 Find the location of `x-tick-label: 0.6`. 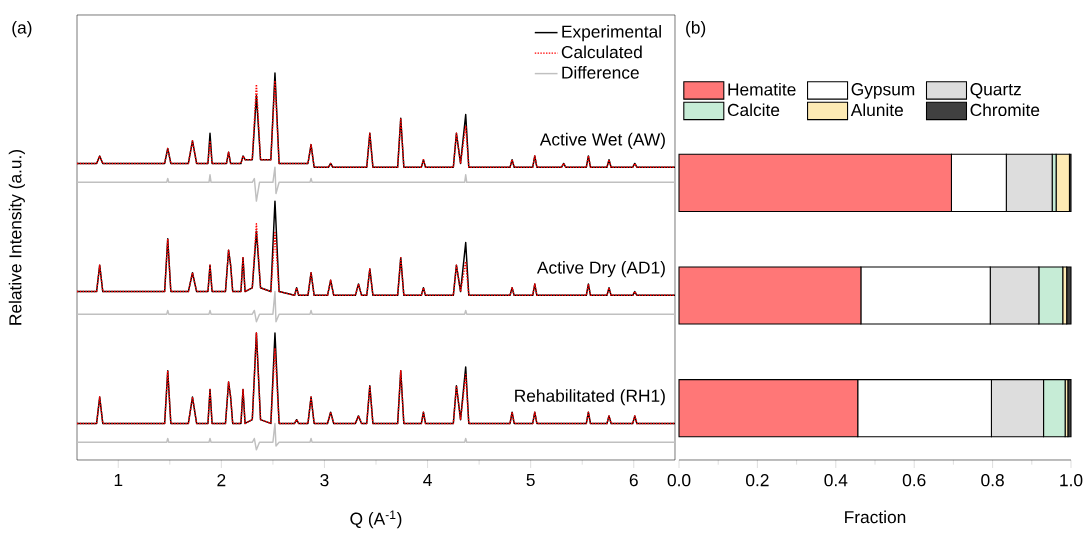

x-tick-label: 0.6 is located at coordinates (914, 480).